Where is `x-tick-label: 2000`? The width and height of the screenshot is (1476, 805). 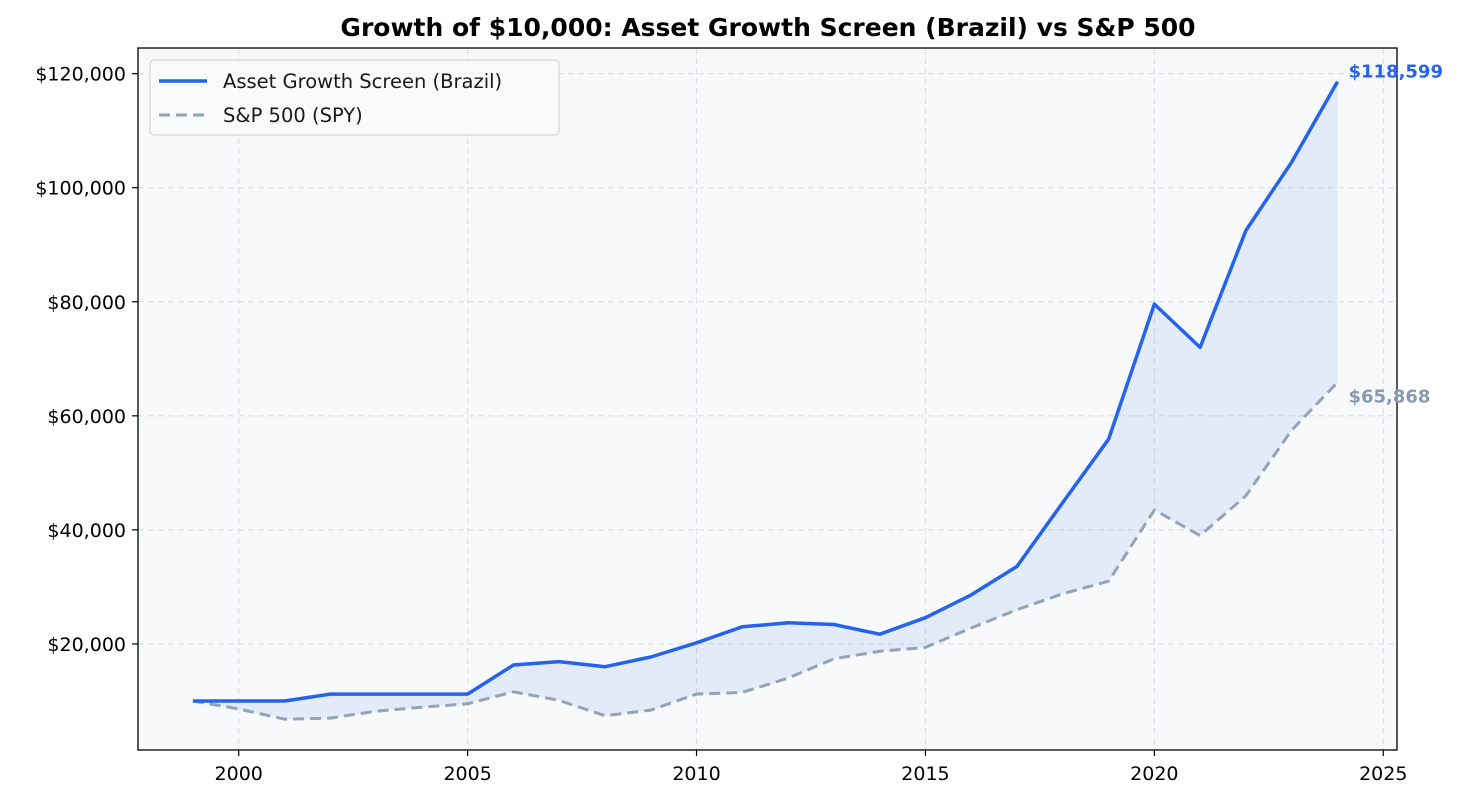
x-tick-label: 2000 is located at coordinates (239, 774).